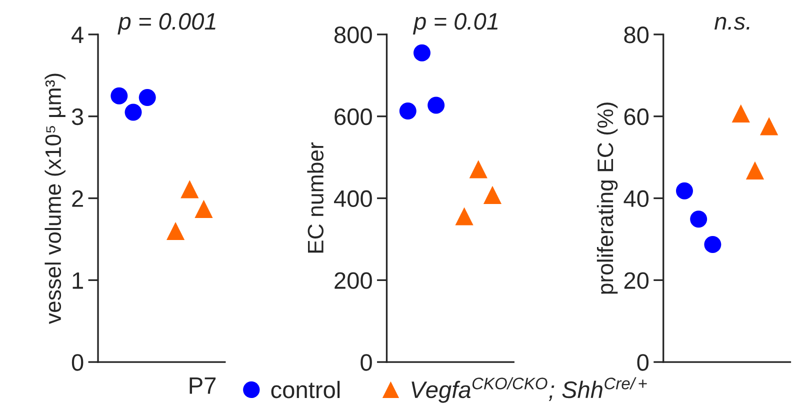 This screenshot has height=420, width=793. What do you see at coordinates (636, 117) in the screenshot?
I see `y-tick-label: 60` at bounding box center [636, 117].